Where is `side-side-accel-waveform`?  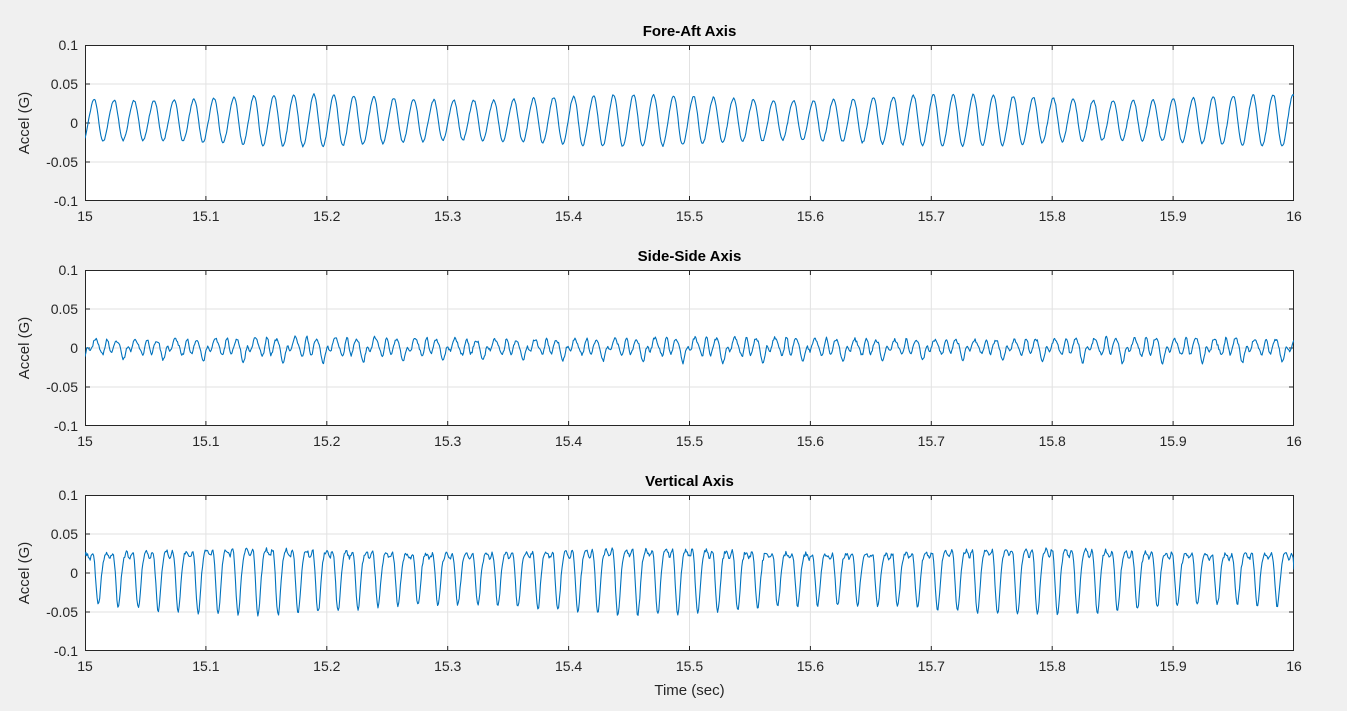
side-side-accel-waveform is located at coordinates (689, 350).